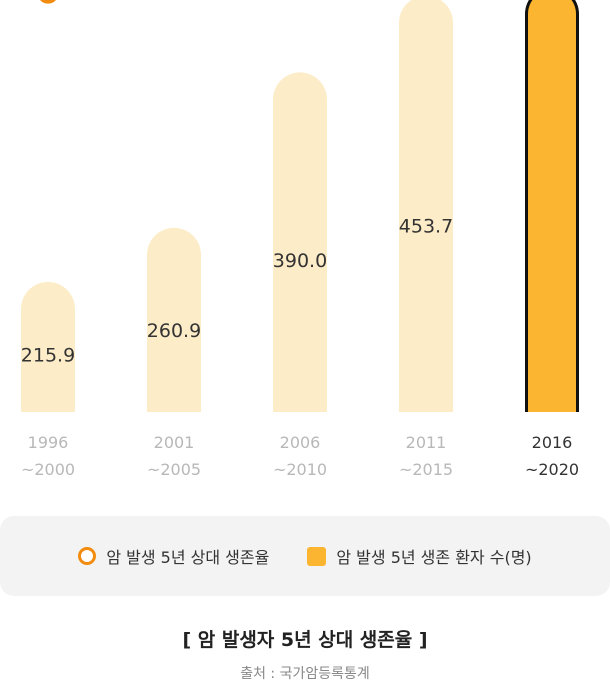  Describe the element at coordinates (174, 442) in the screenshot. I see `tick-label-1-line1: 2001` at that location.